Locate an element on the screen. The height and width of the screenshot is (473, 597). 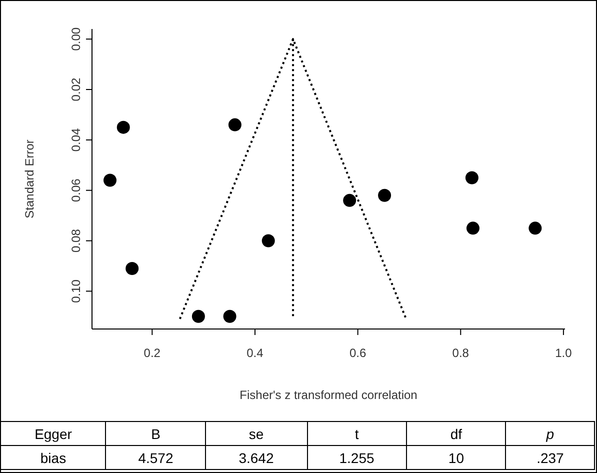
y-tick-label: 0.08 is located at coordinates (76, 240).